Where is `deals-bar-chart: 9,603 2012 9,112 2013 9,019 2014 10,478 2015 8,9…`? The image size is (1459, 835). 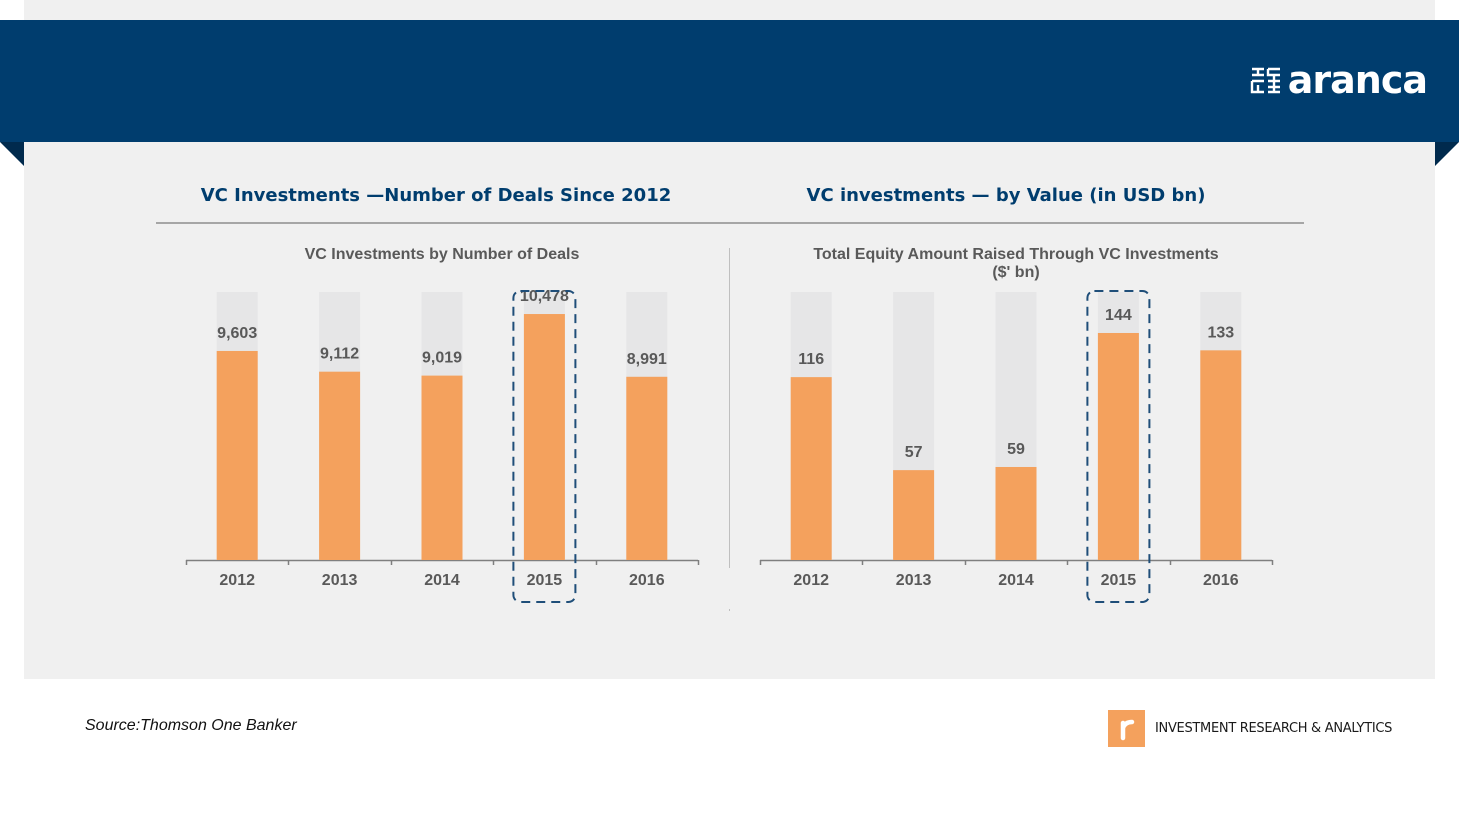
deals-bar-chart: 9,603 2012 9,112 2013 9,019 2014 10,478 2015 8,9… is located at coordinates (442, 445).